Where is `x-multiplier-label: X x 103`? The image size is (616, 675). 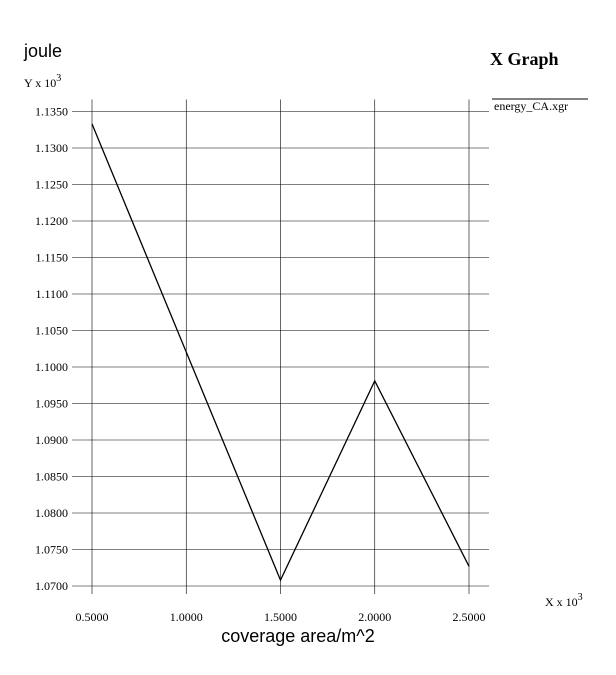
x-multiplier-label: X x 103 is located at coordinates (564, 600).